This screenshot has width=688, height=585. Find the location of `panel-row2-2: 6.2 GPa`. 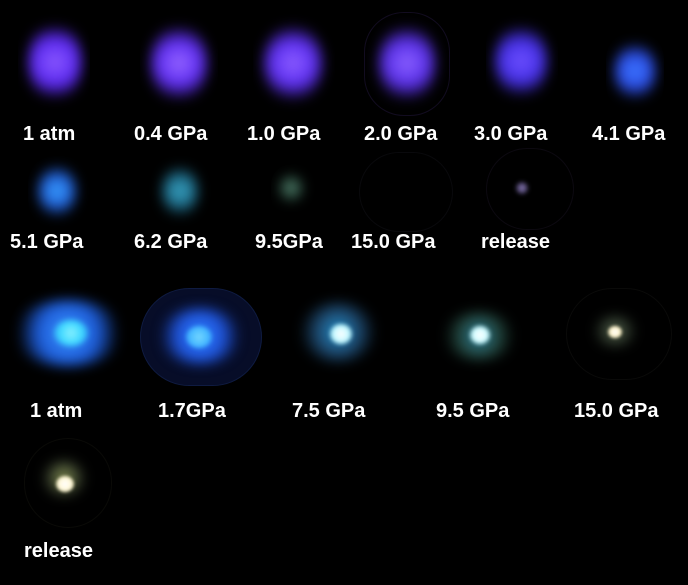

panel-row2-2: 6.2 GPa is located at coordinates (182, 203).